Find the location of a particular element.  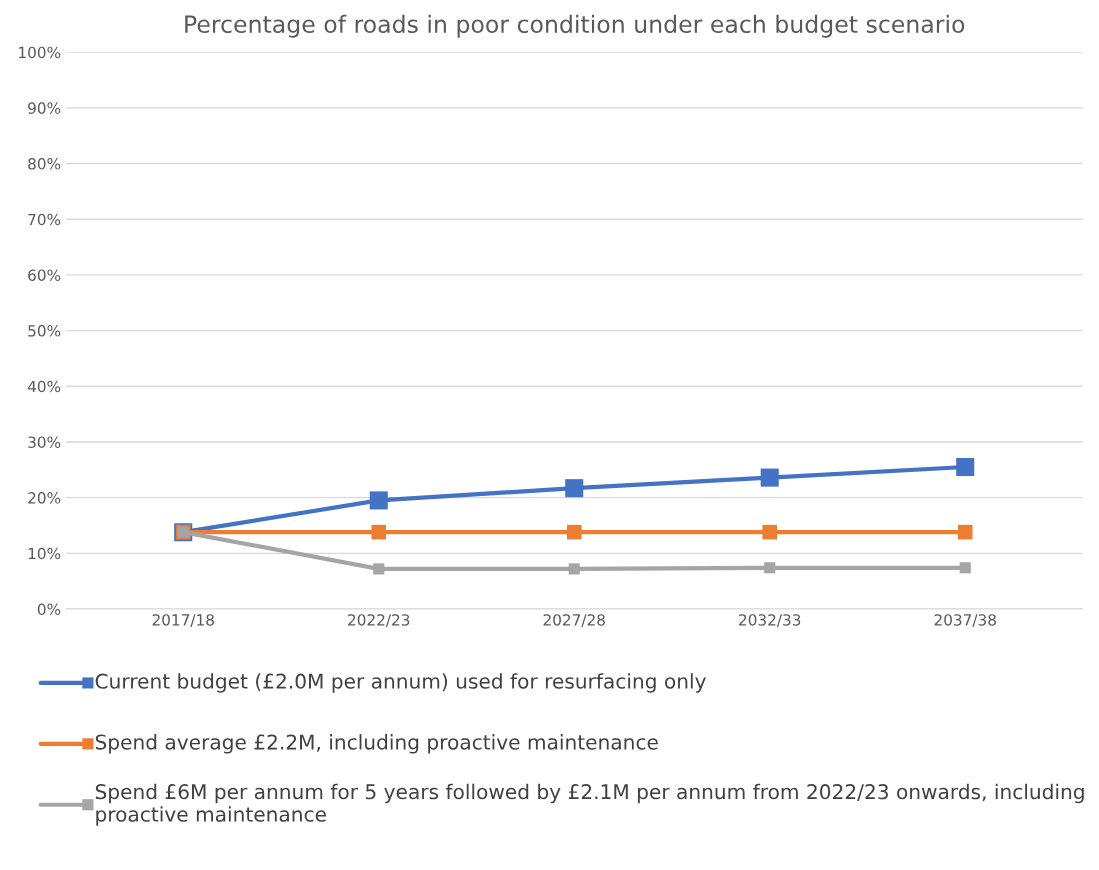

y-tick-label: 90% is located at coordinates (44, 108).